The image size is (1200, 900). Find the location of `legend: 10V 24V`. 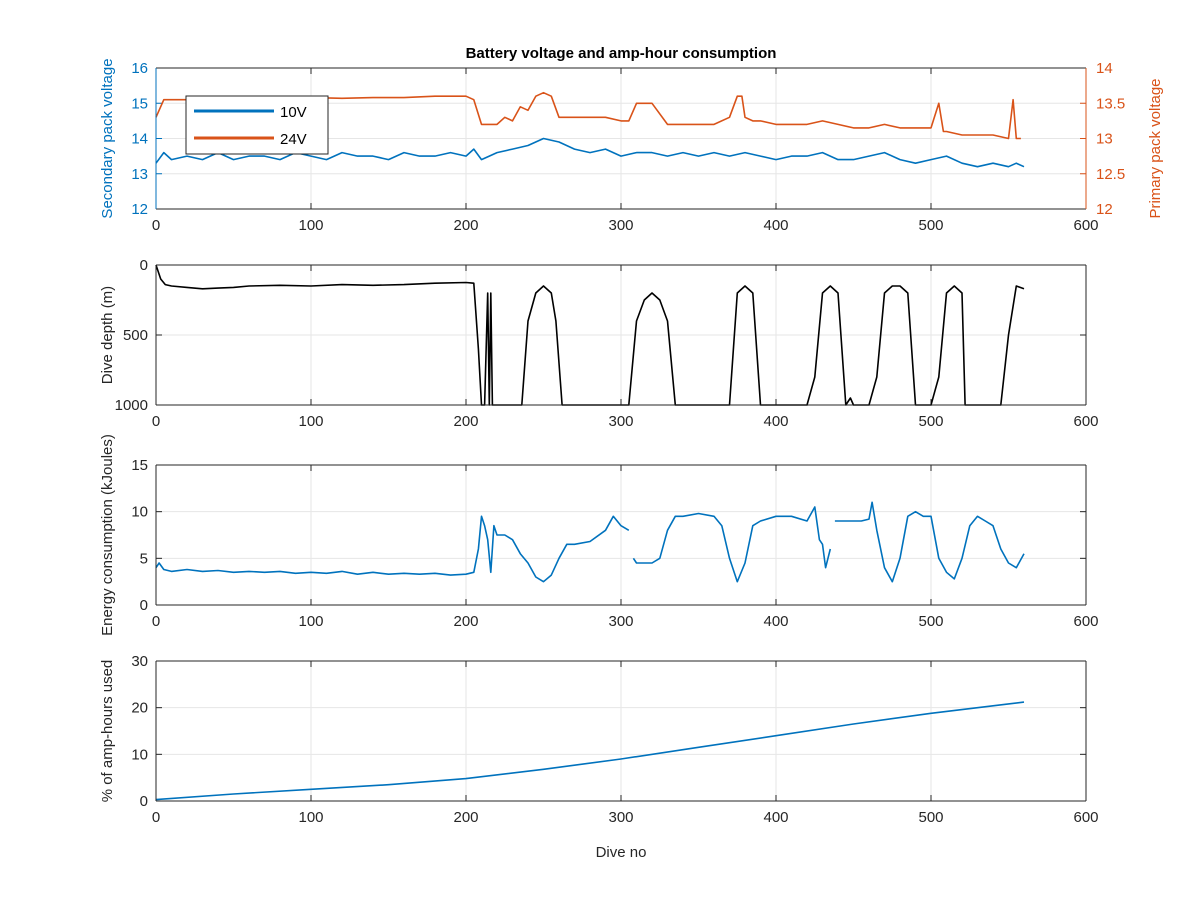

legend: 10V 24V is located at coordinates (257, 125).